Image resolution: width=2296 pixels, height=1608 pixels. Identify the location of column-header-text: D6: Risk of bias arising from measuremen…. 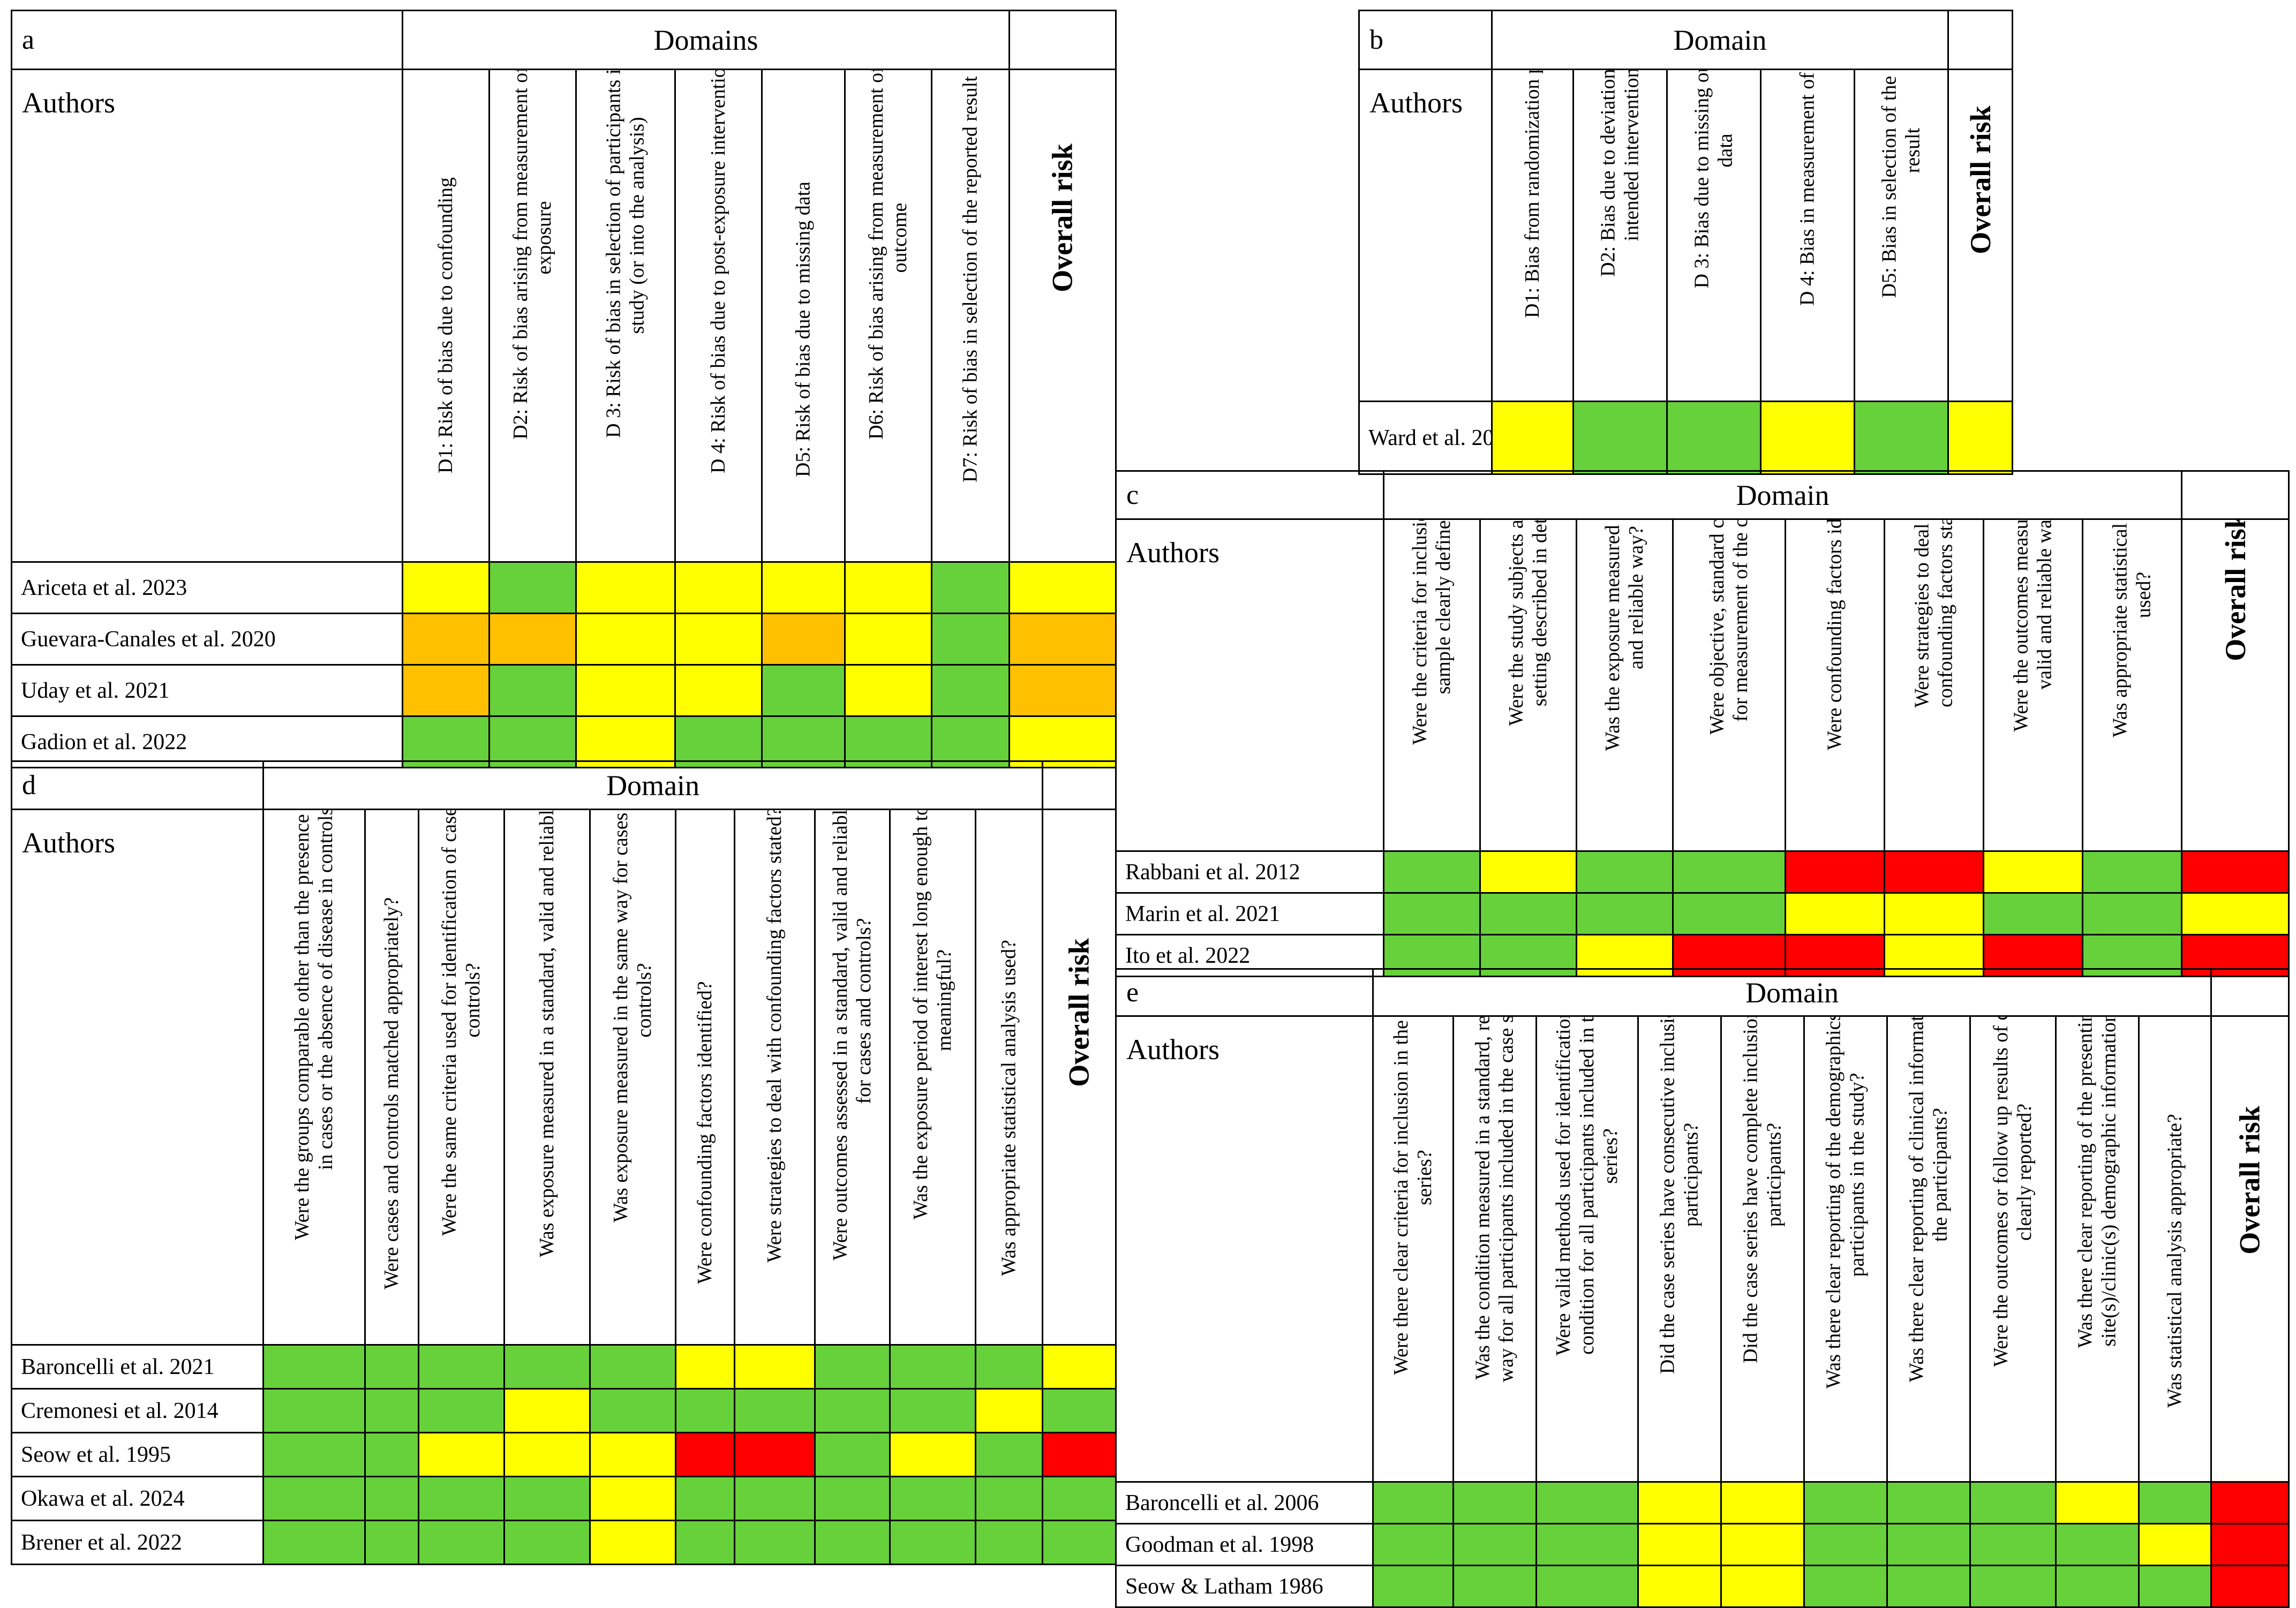
(887, 254).